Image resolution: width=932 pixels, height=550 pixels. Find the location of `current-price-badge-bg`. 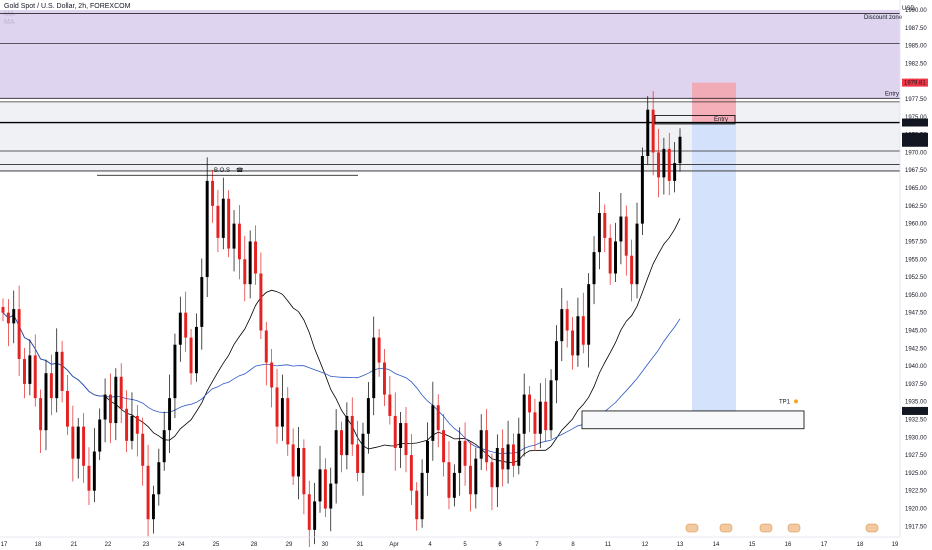

current-price-badge-bg is located at coordinates (915, 139).